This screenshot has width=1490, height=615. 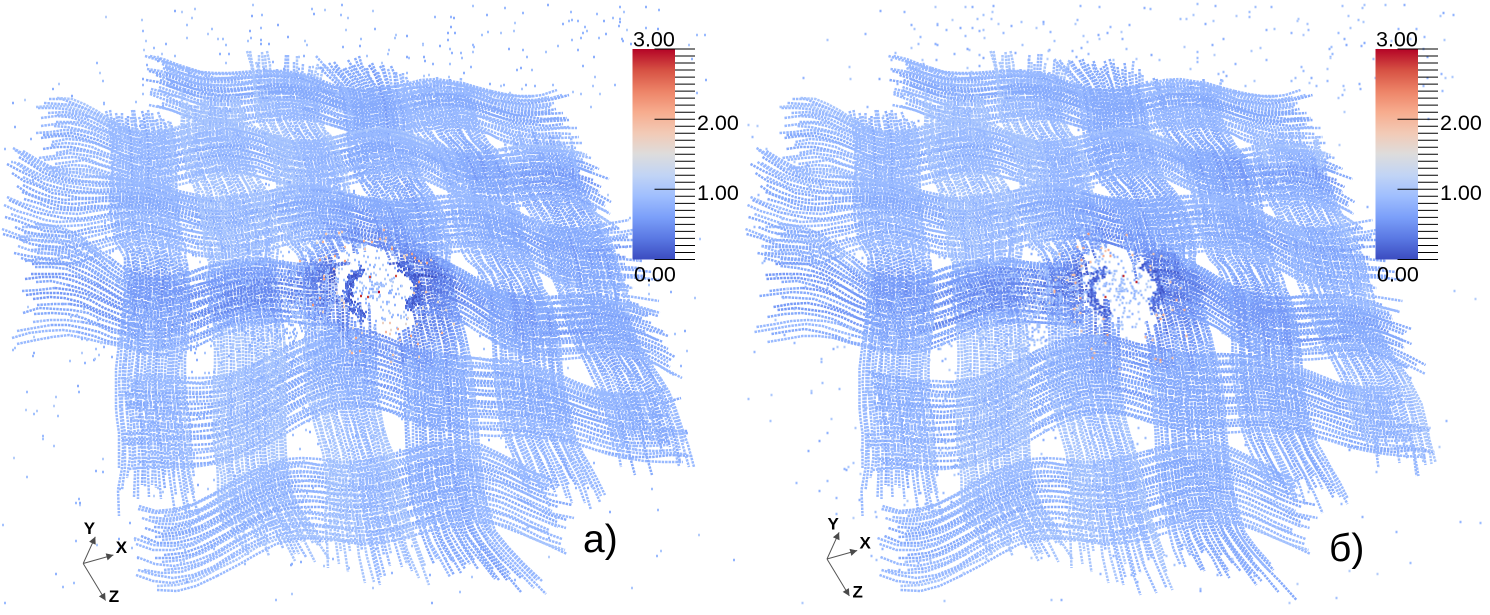 I want to click on svg-text: а), so click(x=600, y=539).